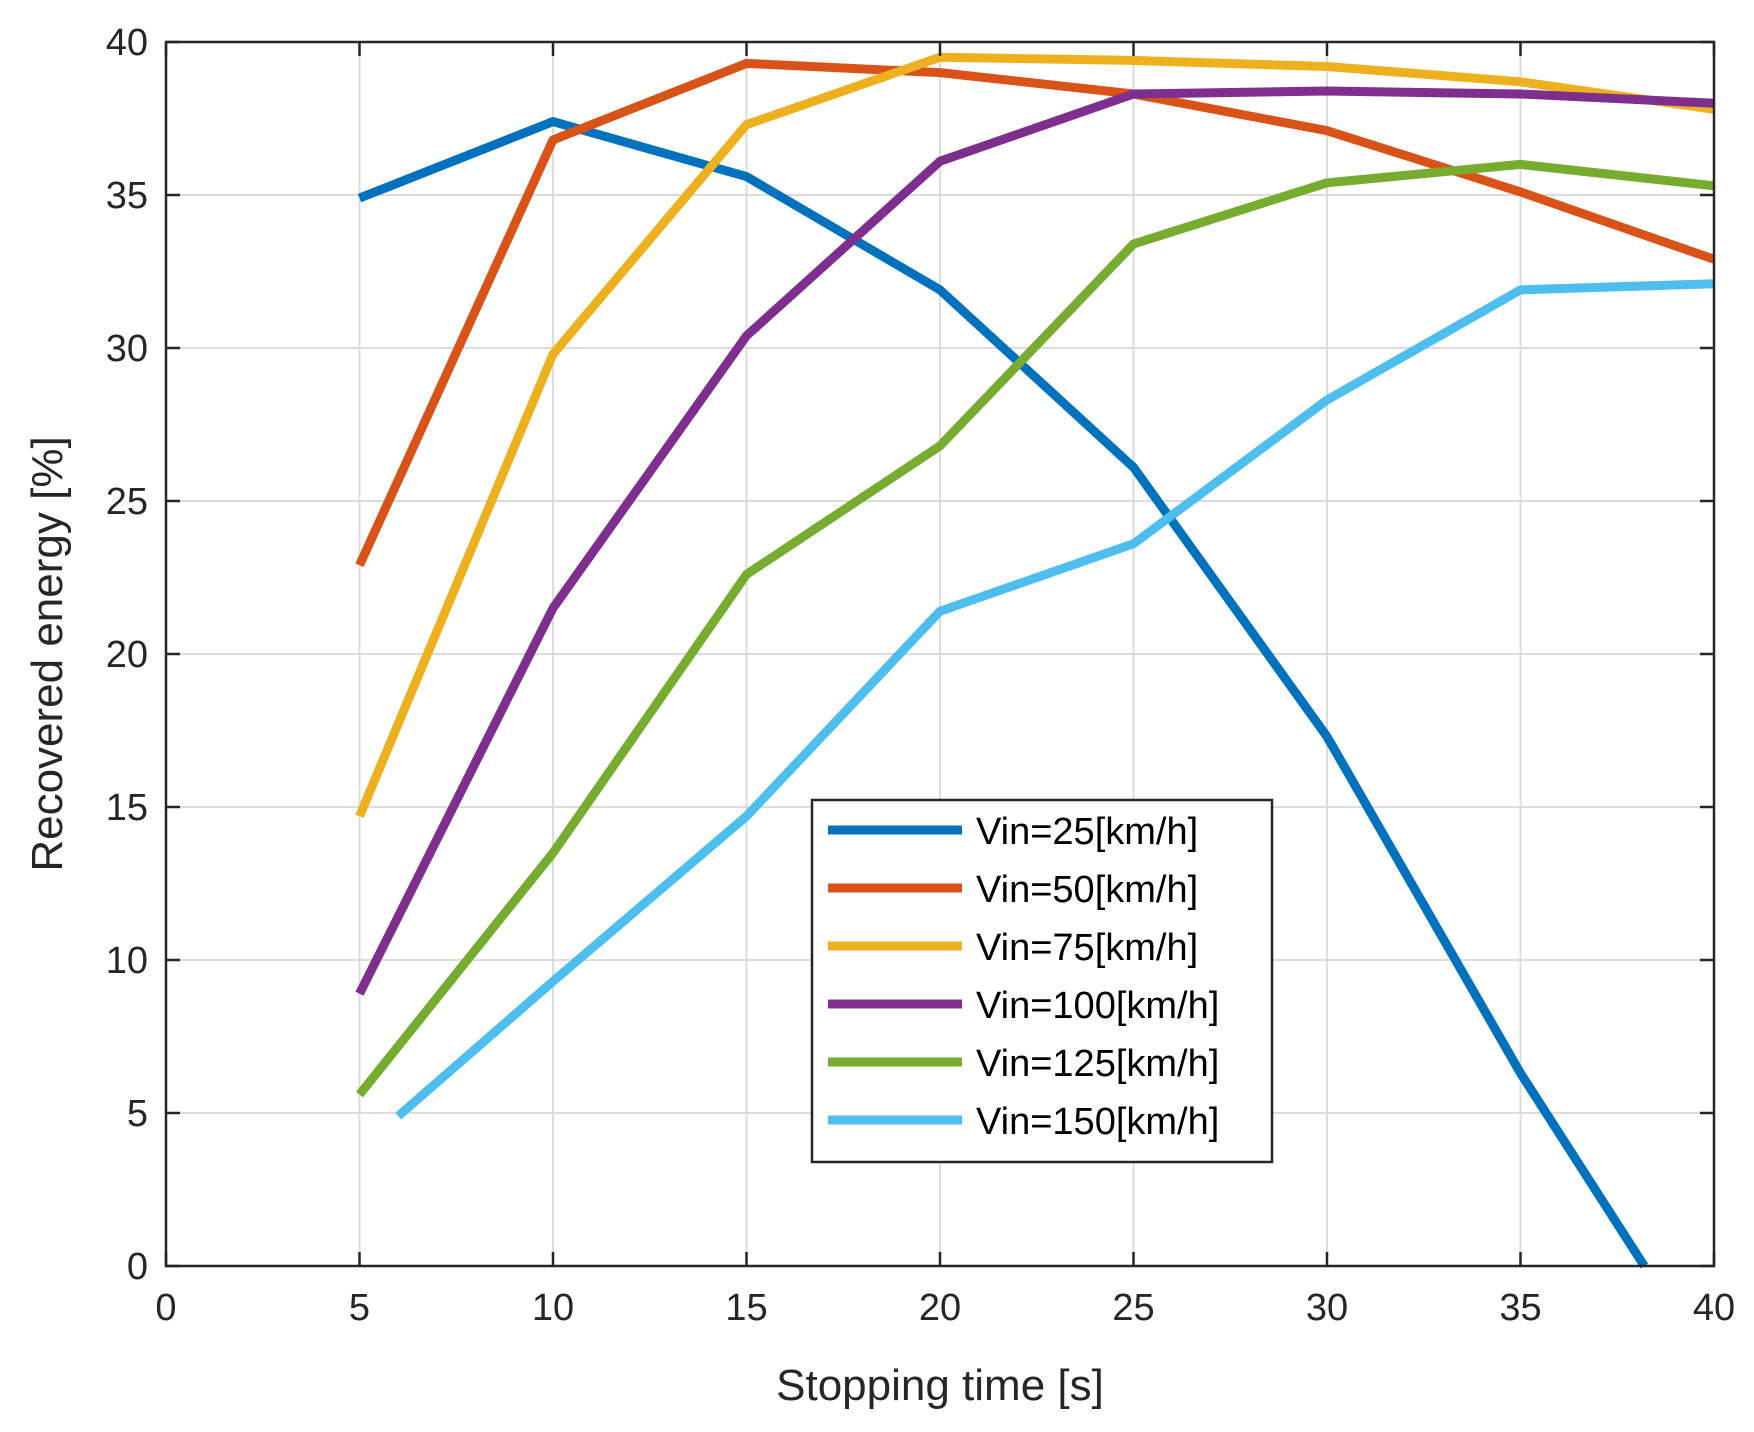 This screenshot has width=1754, height=1432. Describe the element at coordinates (127, 808) in the screenshot. I see `y-tick-label: 15` at that location.